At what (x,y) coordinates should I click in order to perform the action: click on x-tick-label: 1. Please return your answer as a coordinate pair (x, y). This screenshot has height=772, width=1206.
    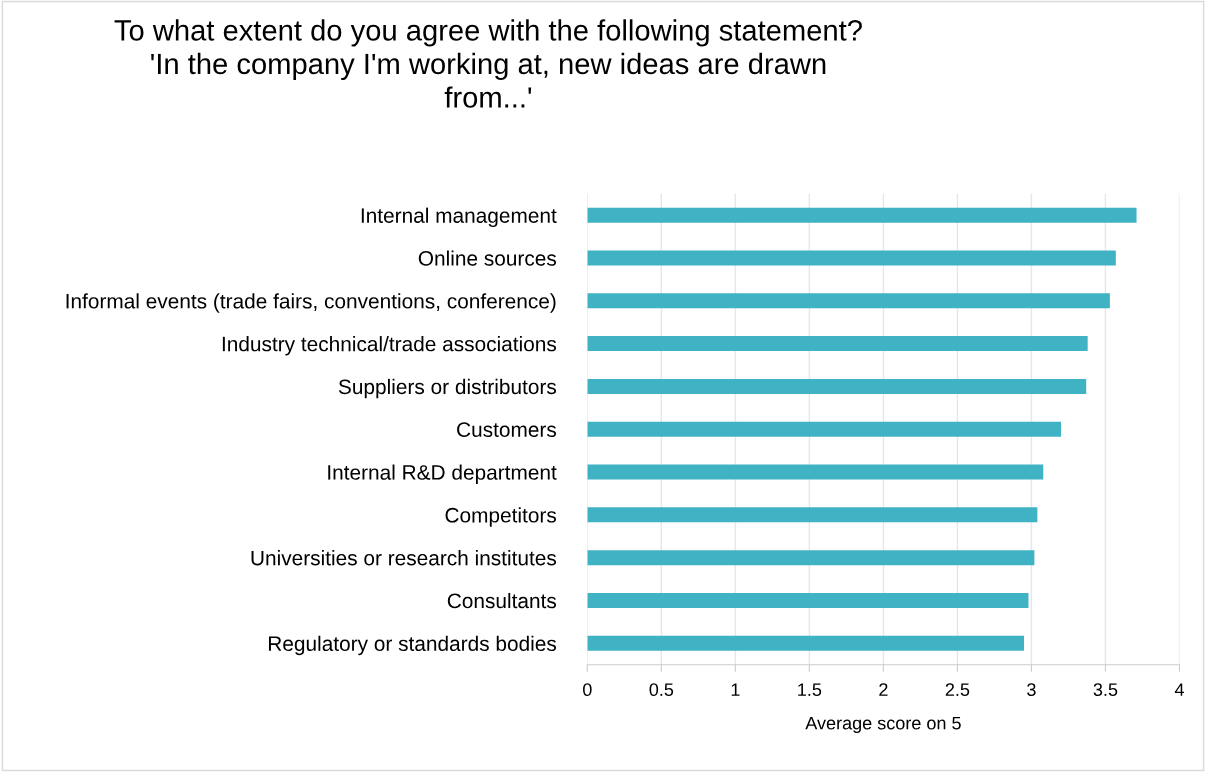
    Looking at the image, I should click on (735, 689).